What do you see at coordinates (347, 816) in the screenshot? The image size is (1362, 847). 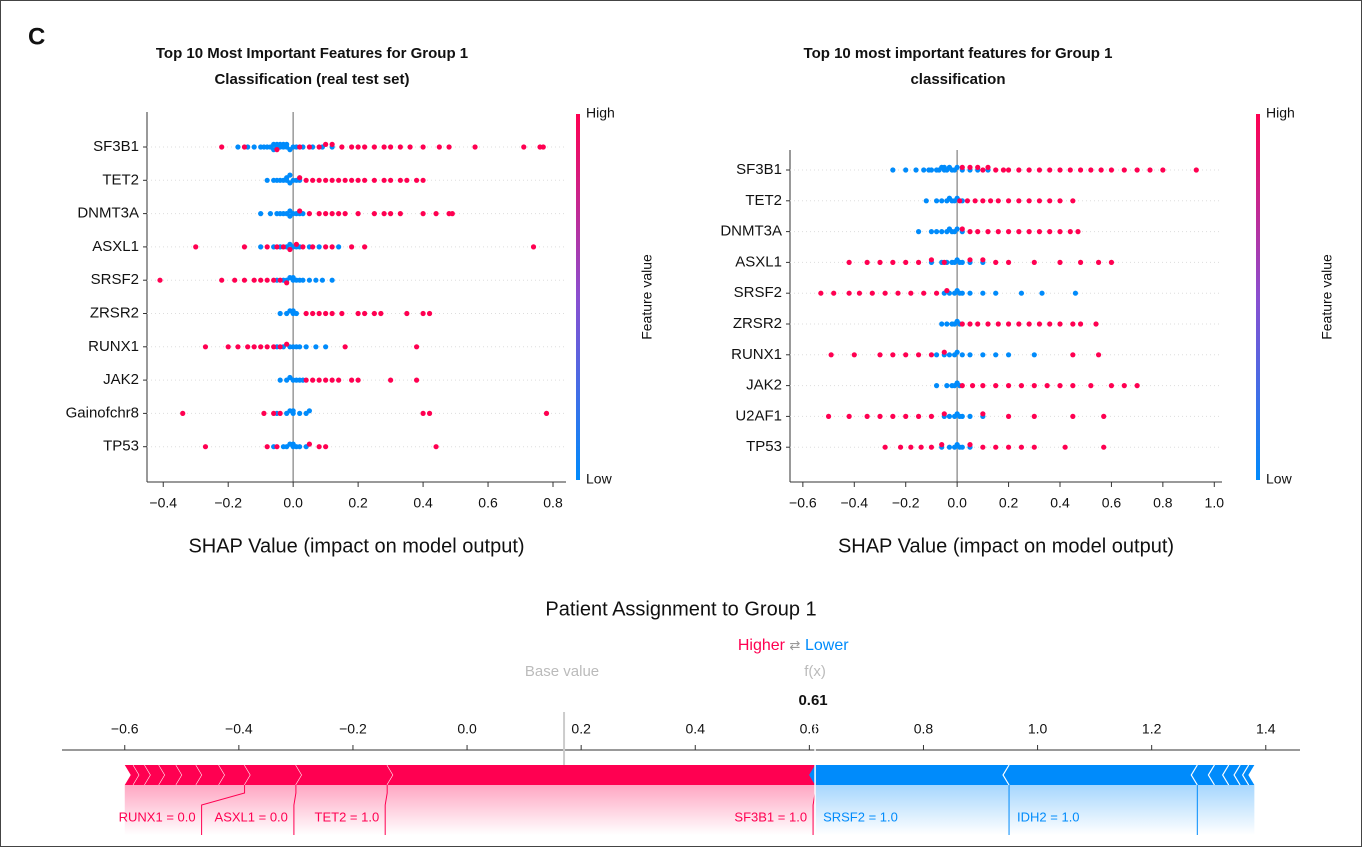 I see `feature-label: TET2 = 1.0` at bounding box center [347, 816].